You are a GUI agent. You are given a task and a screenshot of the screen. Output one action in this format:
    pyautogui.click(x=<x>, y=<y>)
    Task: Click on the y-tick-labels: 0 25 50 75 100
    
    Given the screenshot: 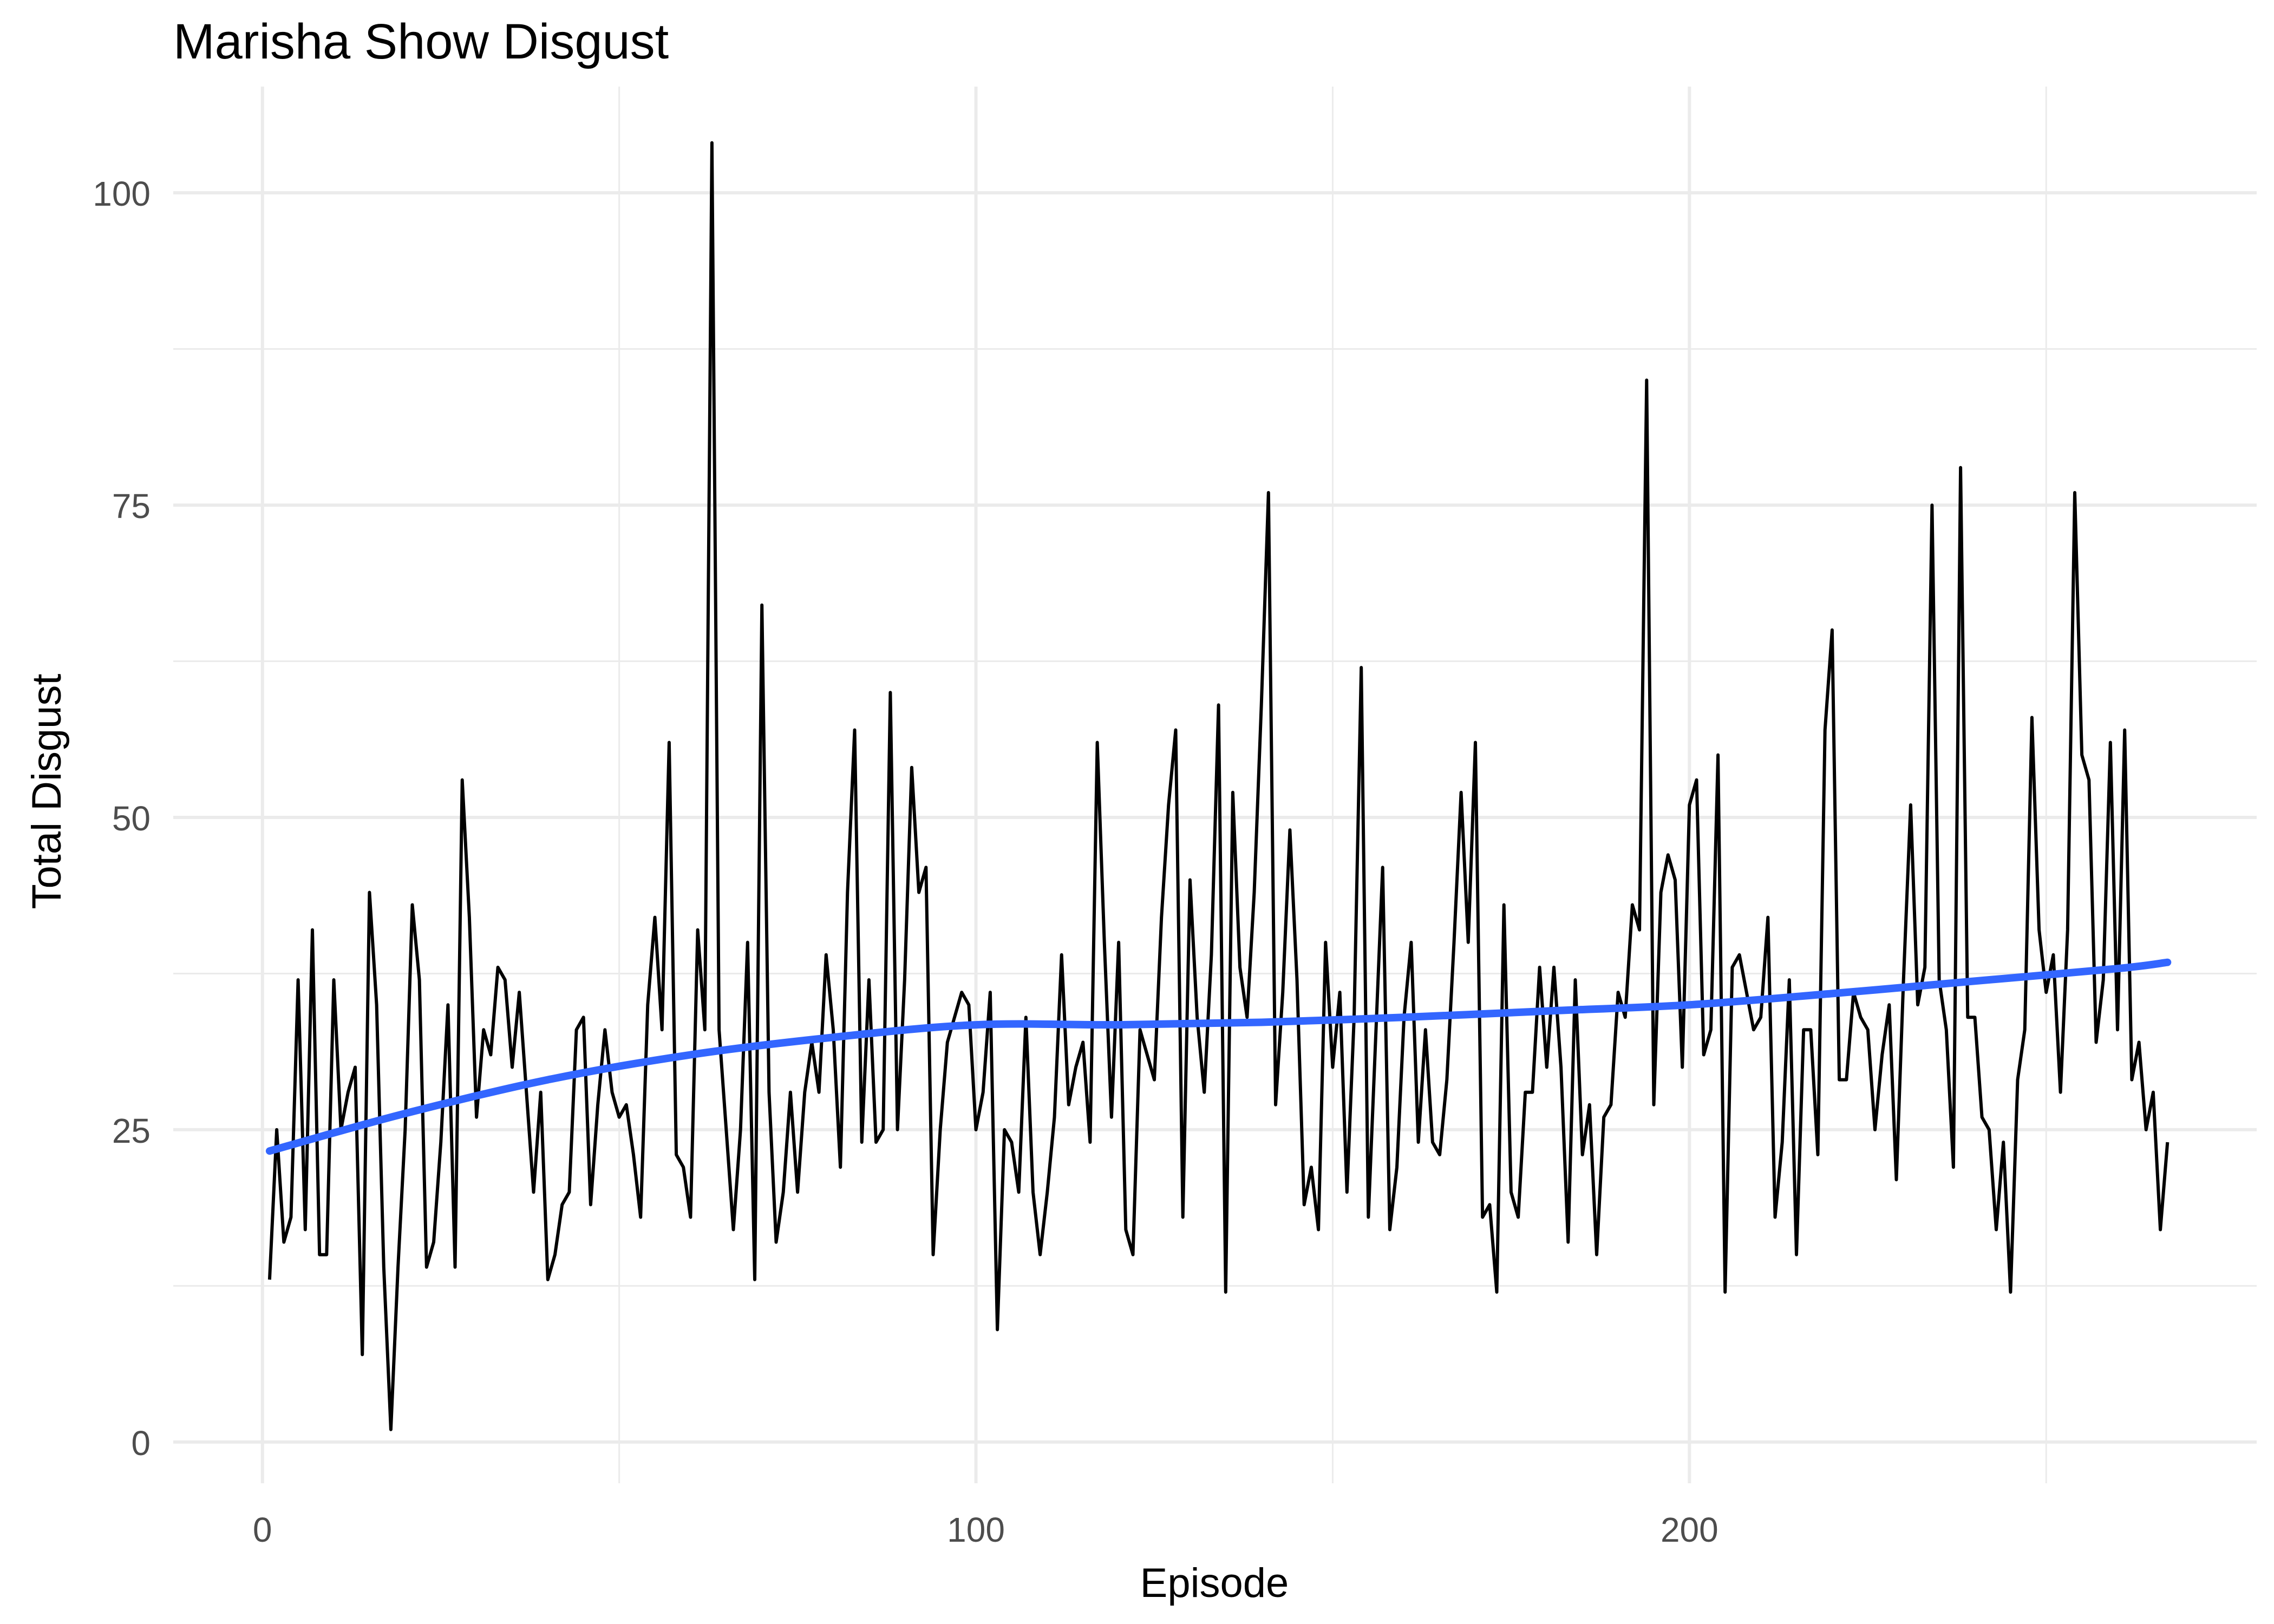 What is the action you would take?
    pyautogui.click(x=122, y=818)
    